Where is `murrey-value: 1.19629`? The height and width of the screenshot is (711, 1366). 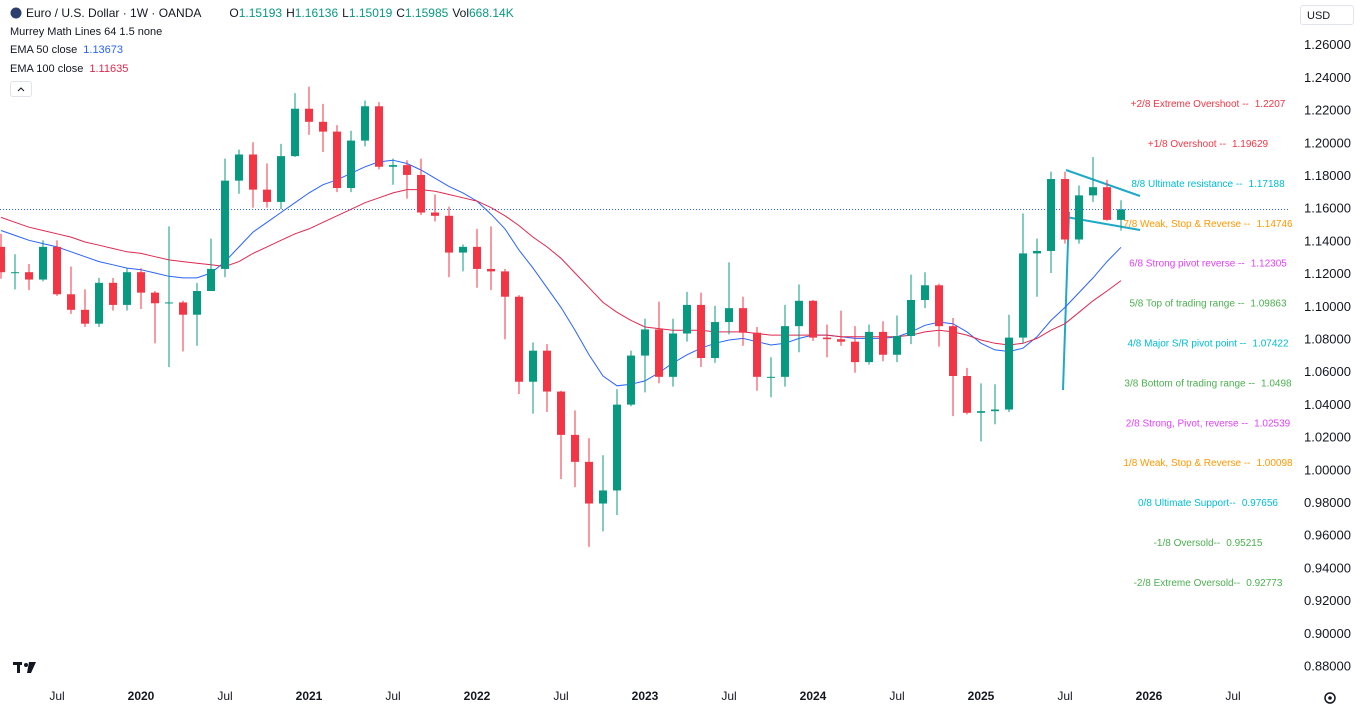 murrey-value: 1.19629 is located at coordinates (1250, 144).